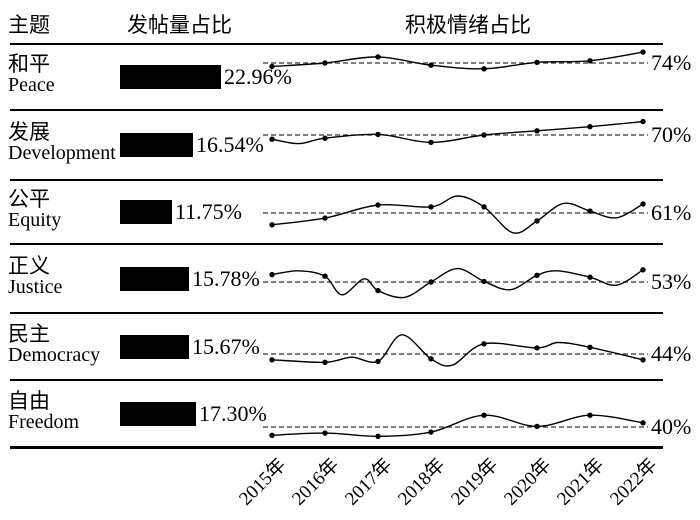 The width and height of the screenshot is (700, 520). I want to click on year-tick-label: 2016年, so click(316, 482).